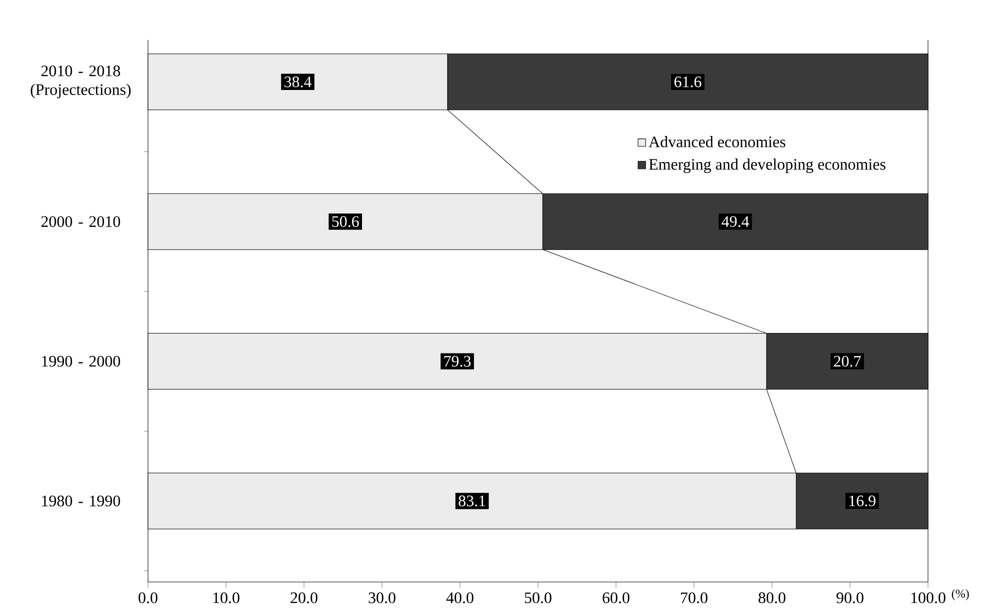  I want to click on data-label: 79.3, so click(457, 361).